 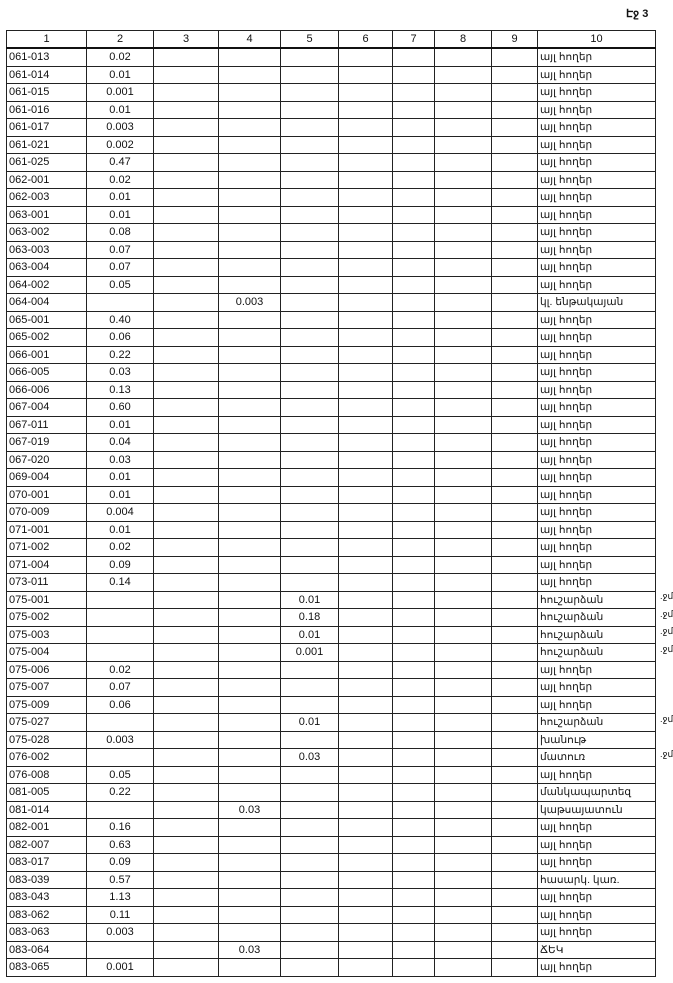 What do you see at coordinates (331, 57) in the screenshot?
I see `table-row: 061-013 0.02 այլ հողեր` at bounding box center [331, 57].